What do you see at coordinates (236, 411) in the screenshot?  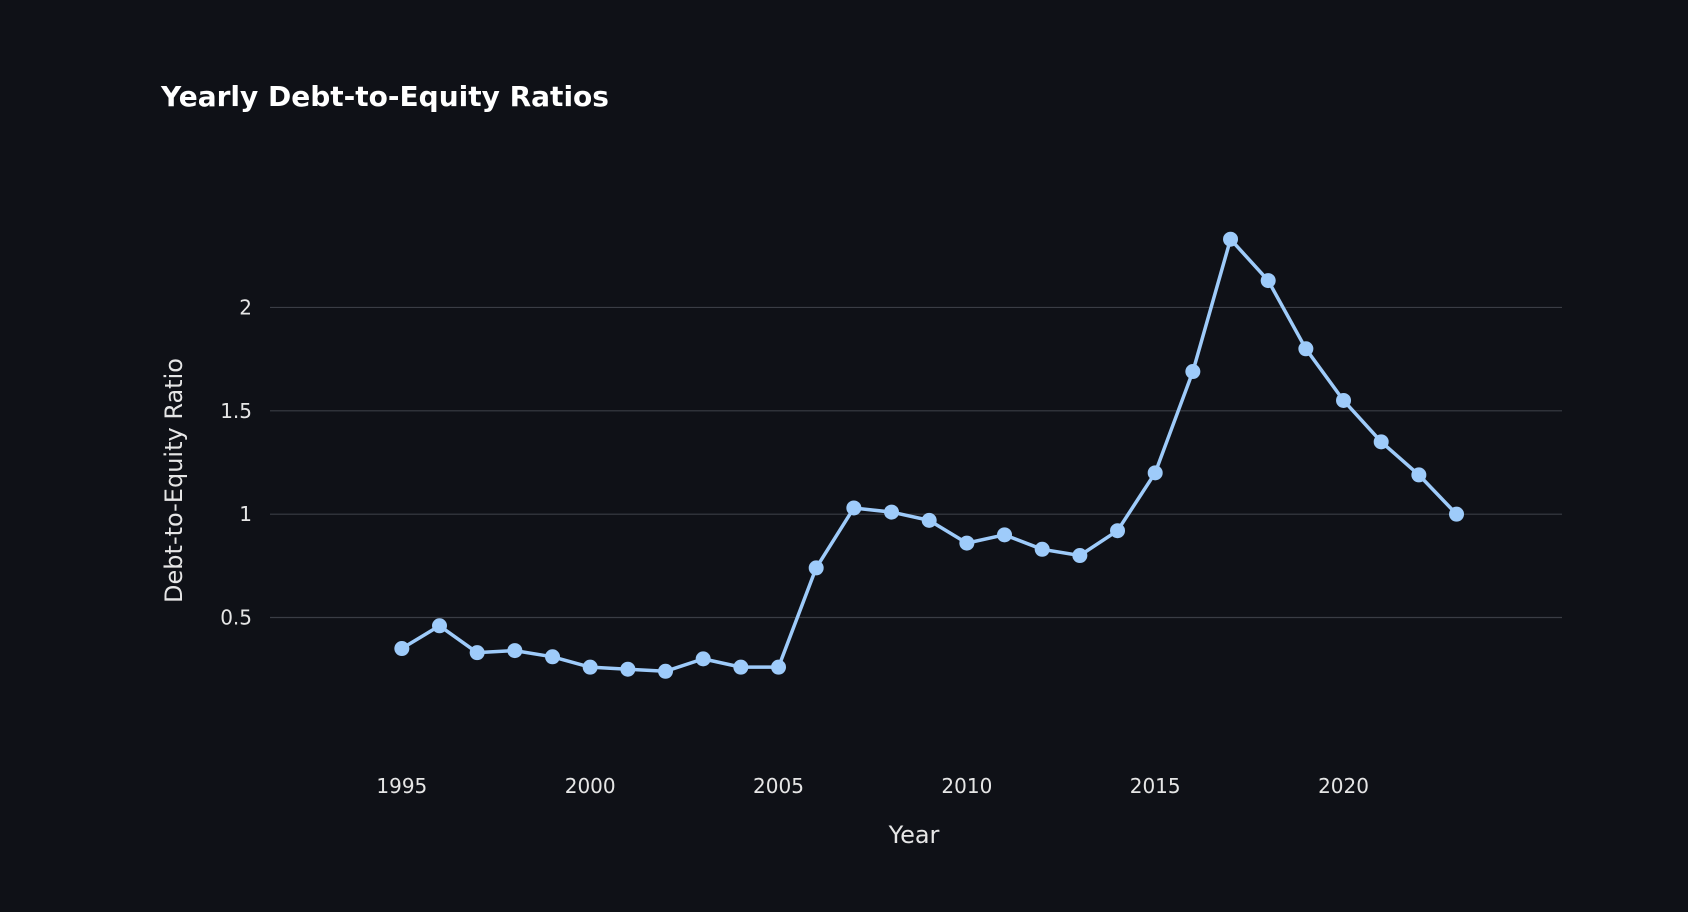 I see `y-tick-label: 1.5` at bounding box center [236, 411].